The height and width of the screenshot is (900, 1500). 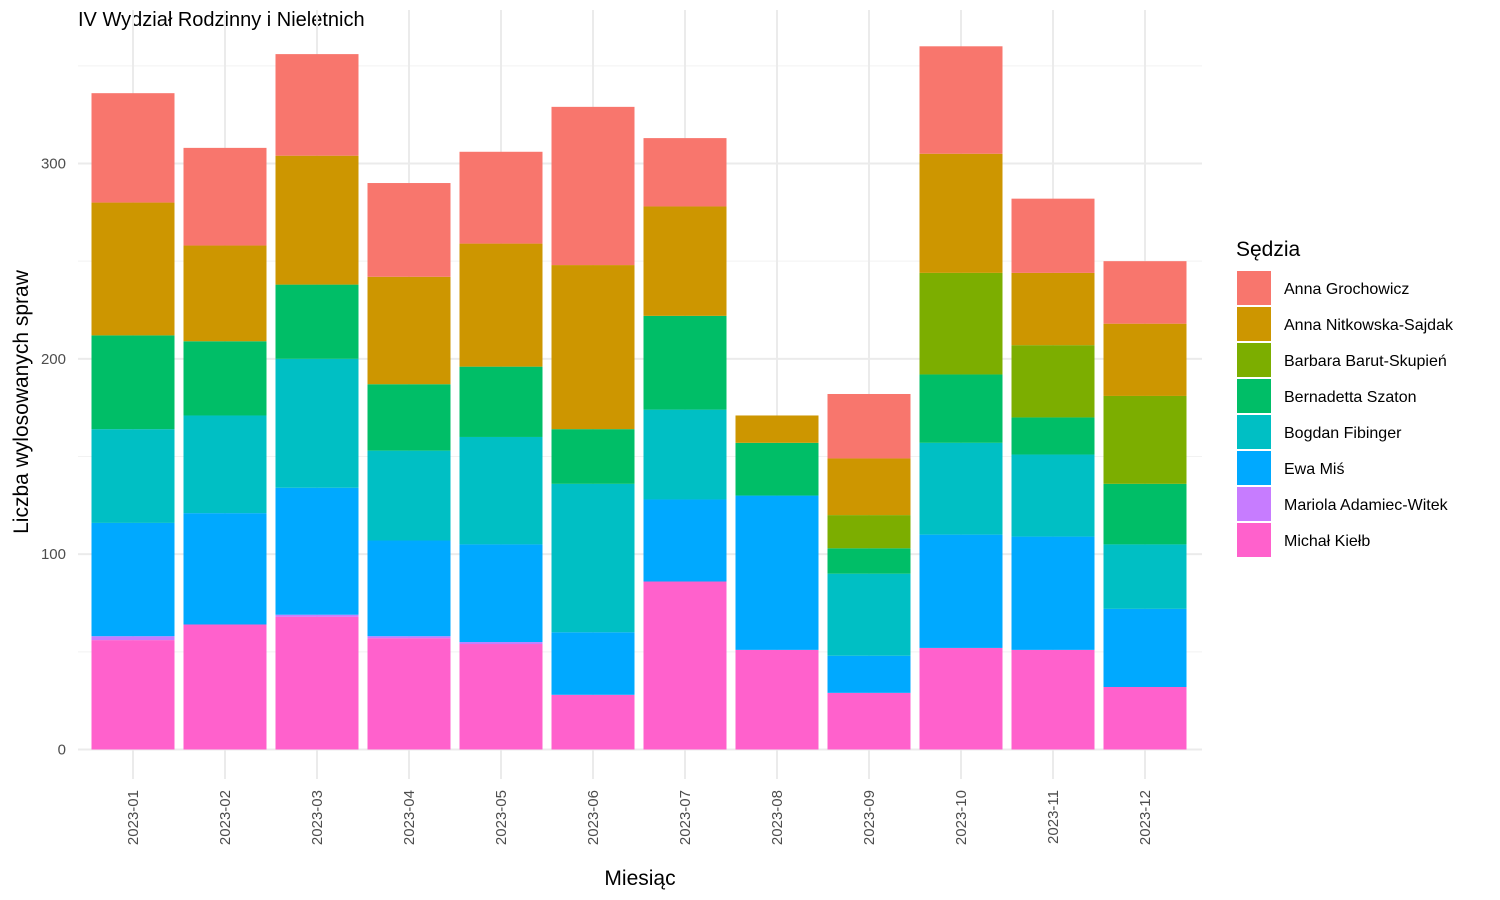 What do you see at coordinates (62, 750) in the screenshot?
I see `y-tick-label: 0` at bounding box center [62, 750].